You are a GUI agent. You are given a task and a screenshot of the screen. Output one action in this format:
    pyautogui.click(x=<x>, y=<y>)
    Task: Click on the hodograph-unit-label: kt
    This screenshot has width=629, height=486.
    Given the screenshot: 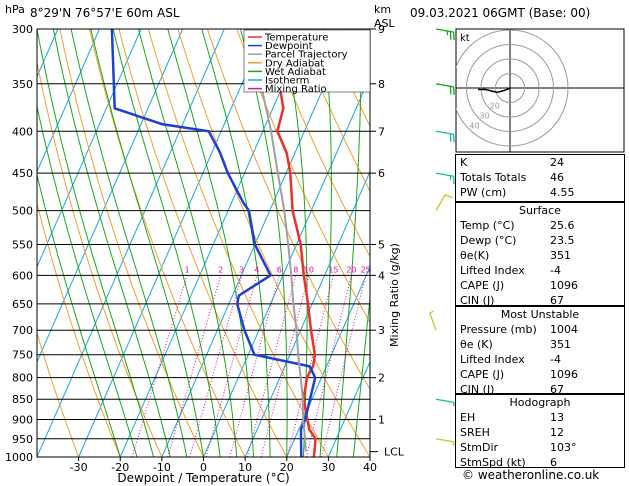 What is the action you would take?
    pyautogui.click(x=465, y=38)
    